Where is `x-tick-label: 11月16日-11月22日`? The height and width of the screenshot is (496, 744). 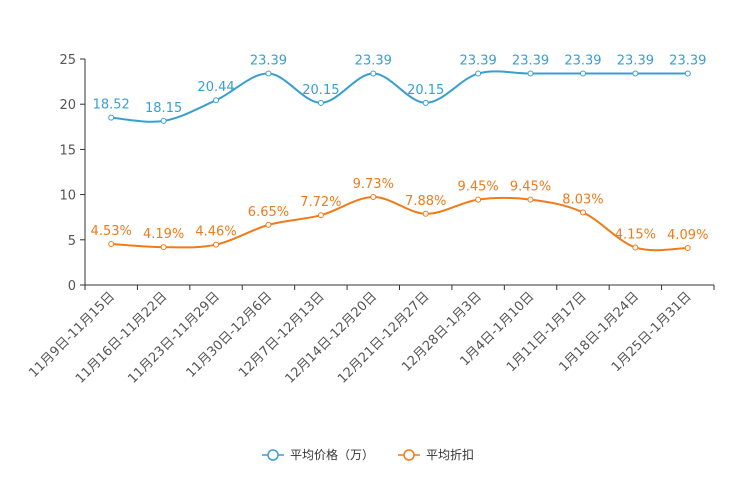 x-tick-label: 11月16日-11月22日 is located at coordinates (121, 337).